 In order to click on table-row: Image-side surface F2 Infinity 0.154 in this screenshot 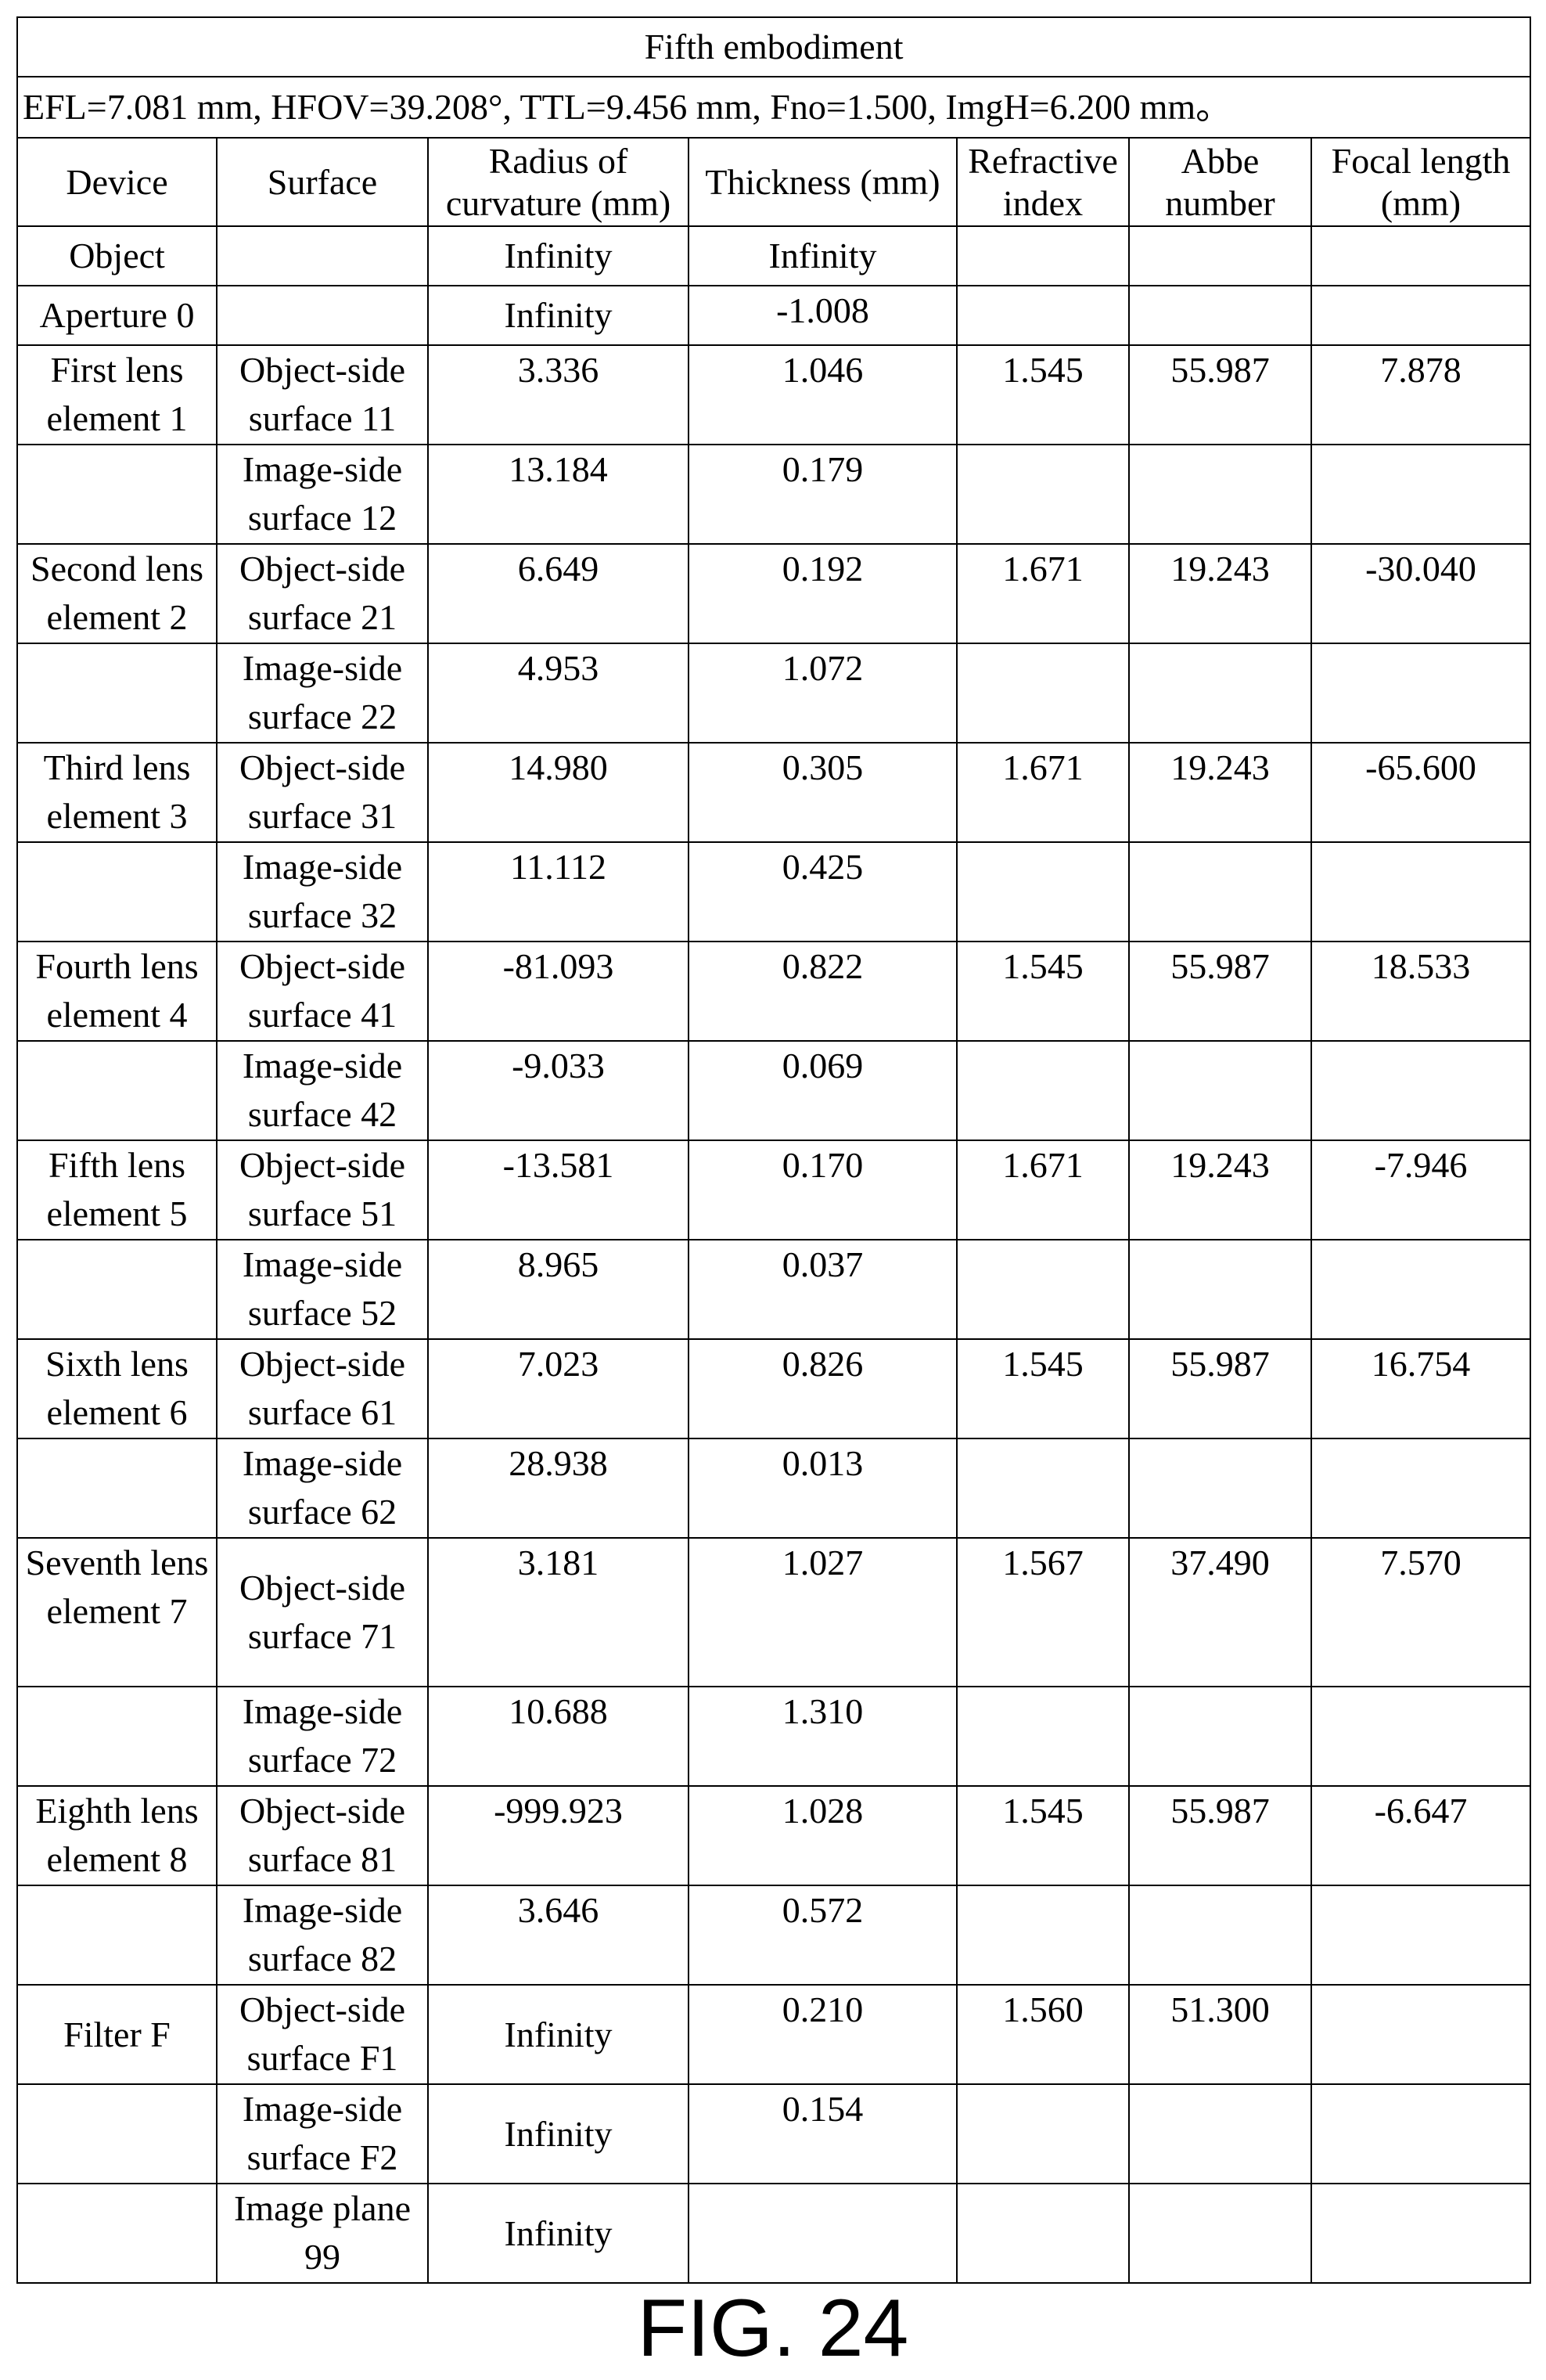, I will do `click(774, 2133)`.